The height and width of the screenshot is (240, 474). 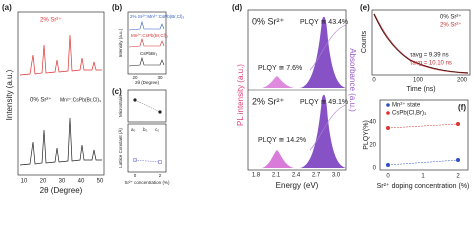 What do you see at coordinates (117, 91) in the screenshot?
I see `panel-label: (c)` at bounding box center [117, 91].